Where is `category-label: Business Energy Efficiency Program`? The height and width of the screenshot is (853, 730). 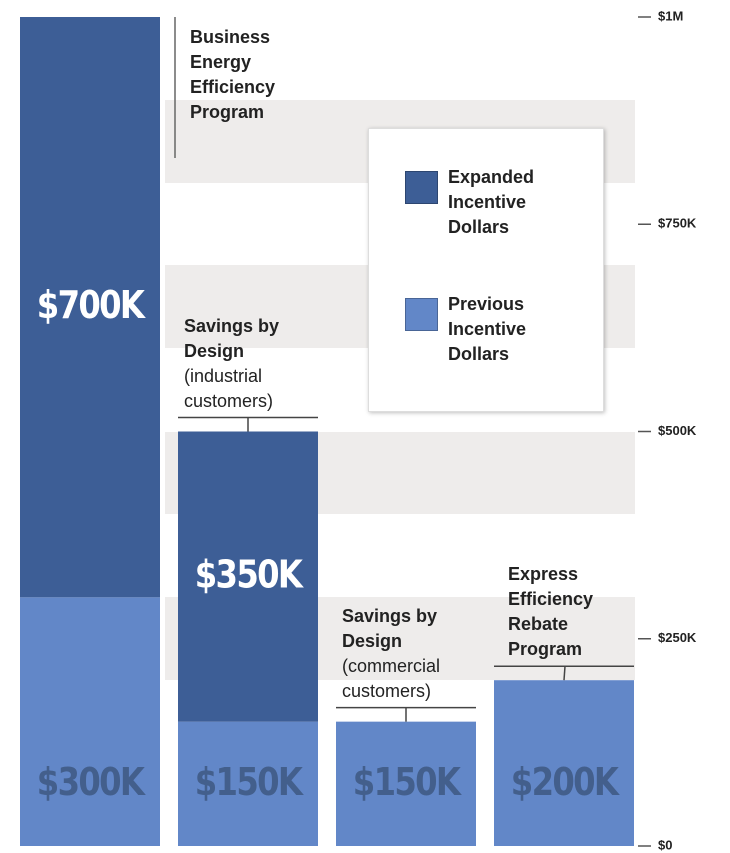 category-label: Business Energy Efficiency Program is located at coordinates (252, 75).